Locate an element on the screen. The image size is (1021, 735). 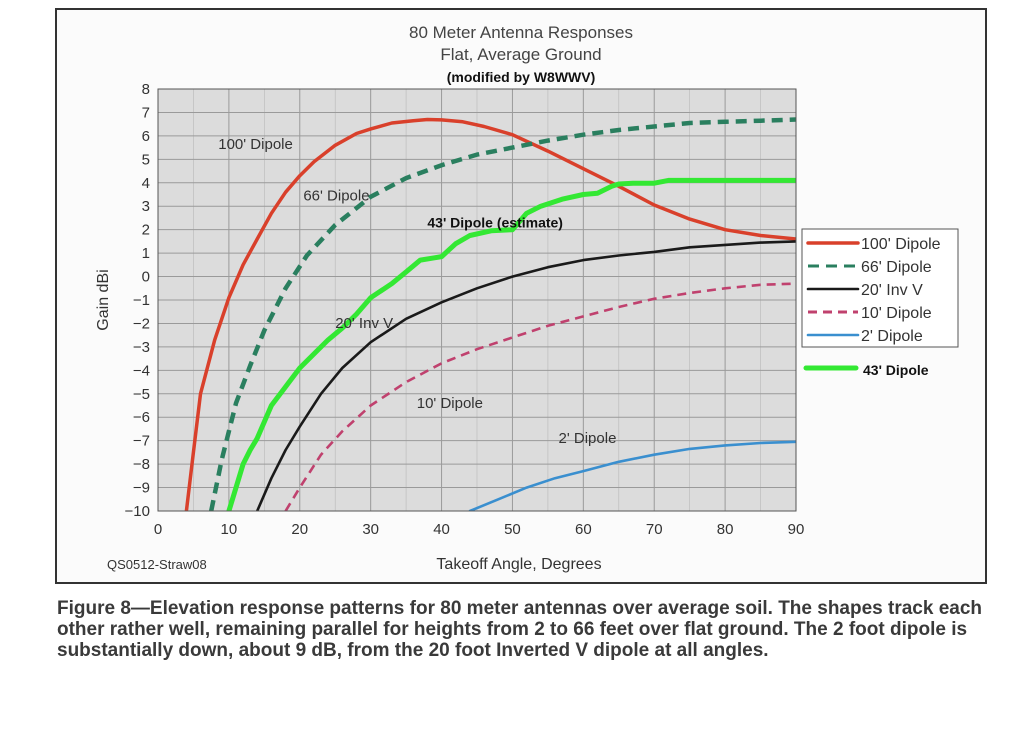
legend-entry: 100' Dipole is located at coordinates (901, 244).